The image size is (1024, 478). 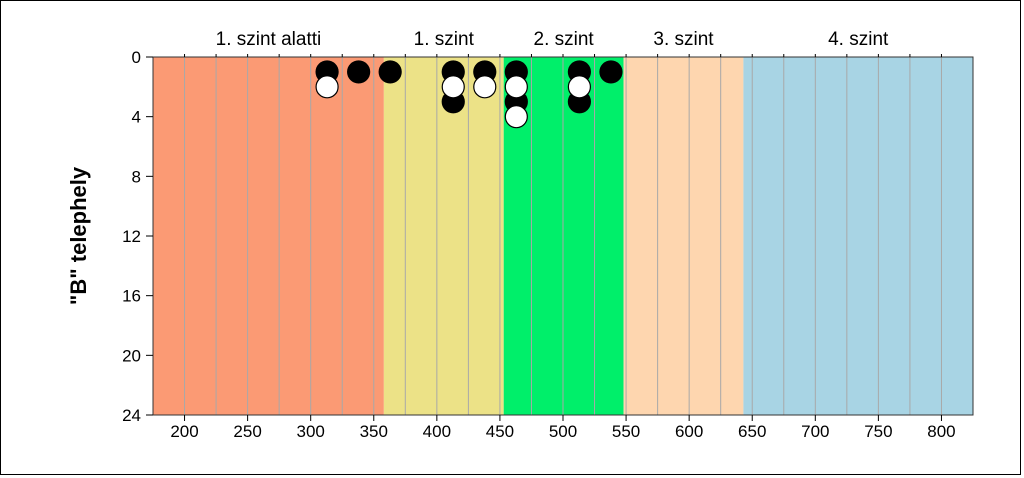 What do you see at coordinates (878, 431) in the screenshot?
I see `x-tick-label: 750` at bounding box center [878, 431].